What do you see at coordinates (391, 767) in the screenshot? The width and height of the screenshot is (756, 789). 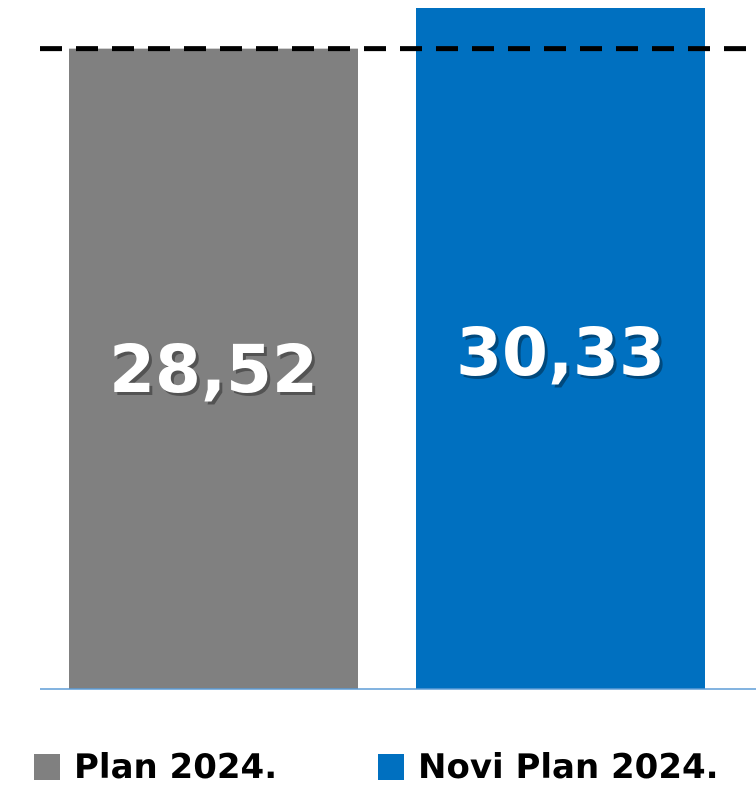 I see `legend-swatch-novi-plan` at bounding box center [391, 767].